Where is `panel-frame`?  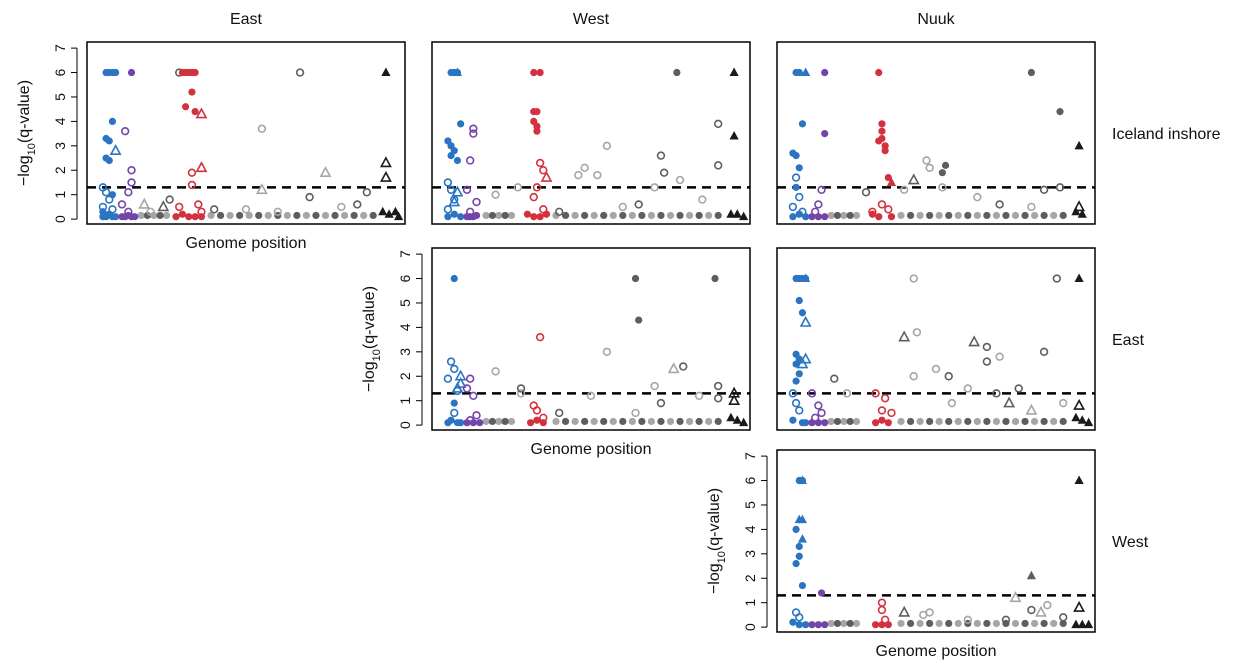 panel-frame is located at coordinates (936, 541).